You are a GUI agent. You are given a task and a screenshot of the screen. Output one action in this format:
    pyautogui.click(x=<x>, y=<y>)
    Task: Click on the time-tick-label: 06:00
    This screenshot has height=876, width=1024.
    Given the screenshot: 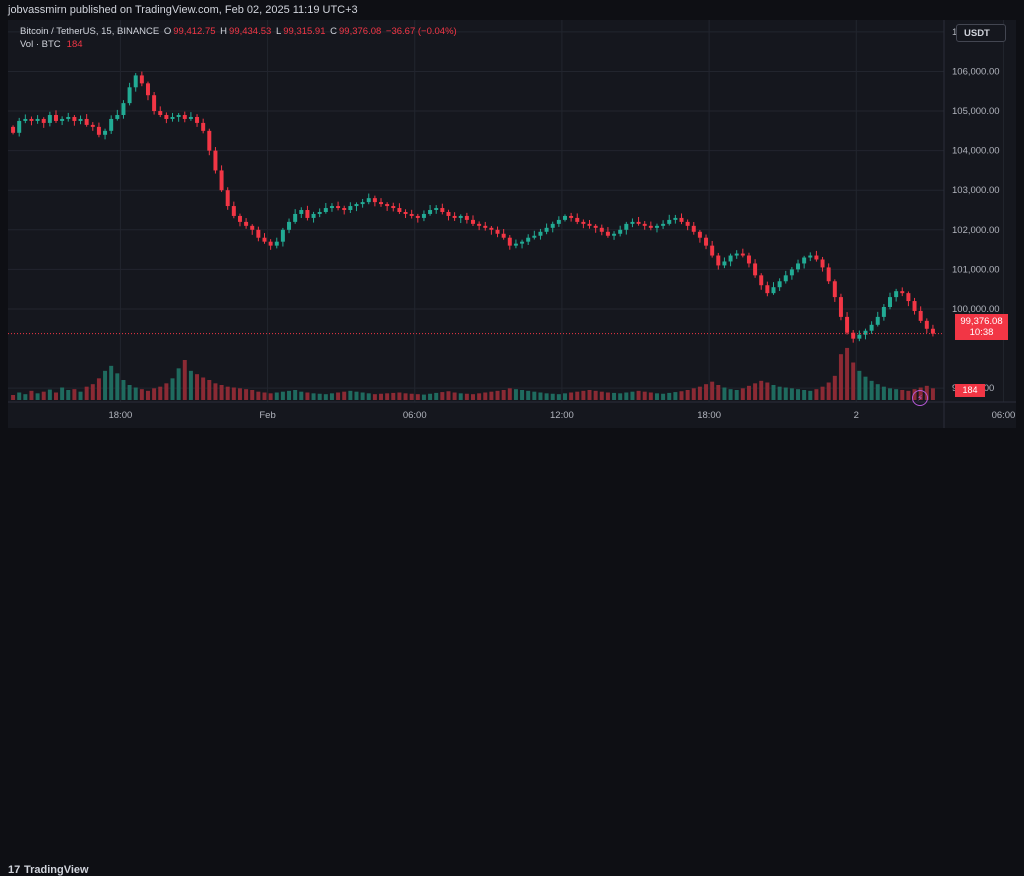 What is the action you would take?
    pyautogui.click(x=1004, y=415)
    